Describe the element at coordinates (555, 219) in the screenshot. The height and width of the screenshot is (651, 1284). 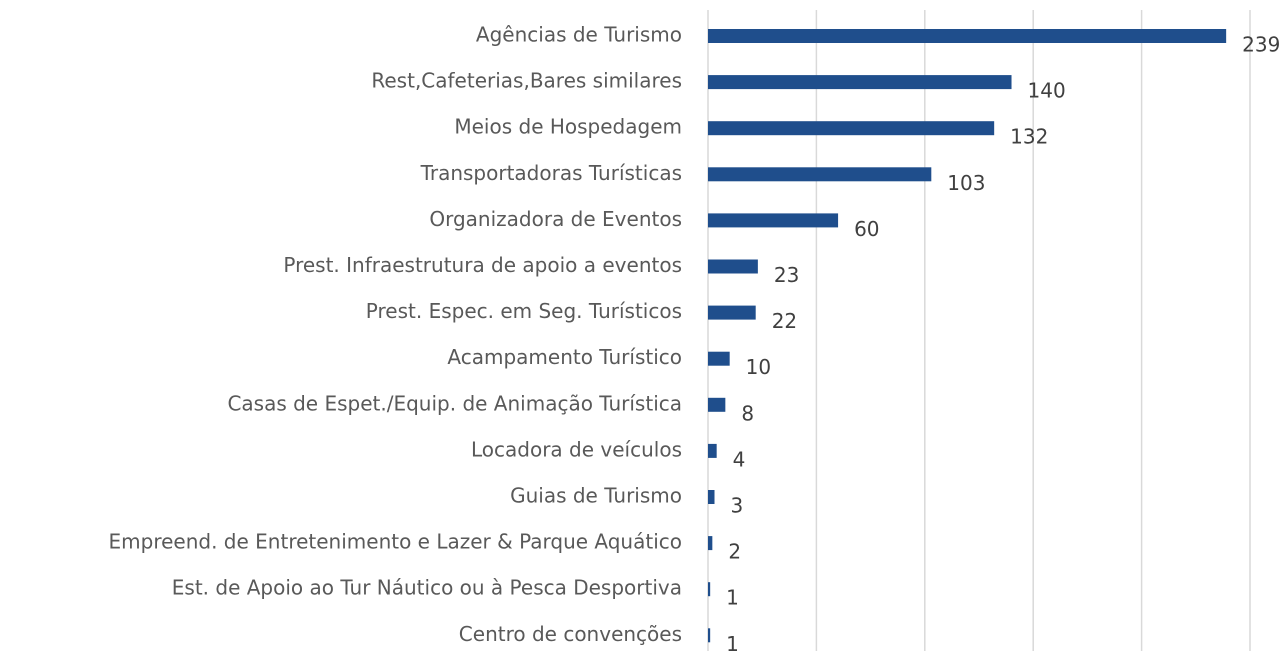
I see `category-label: Organizadora de Eventos` at that location.